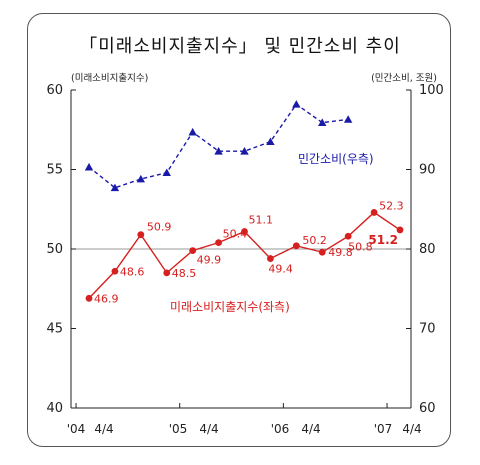 The width and height of the screenshot is (480, 465). What do you see at coordinates (431, 90) in the screenshot?
I see `right-tick-label: 100` at bounding box center [431, 90].